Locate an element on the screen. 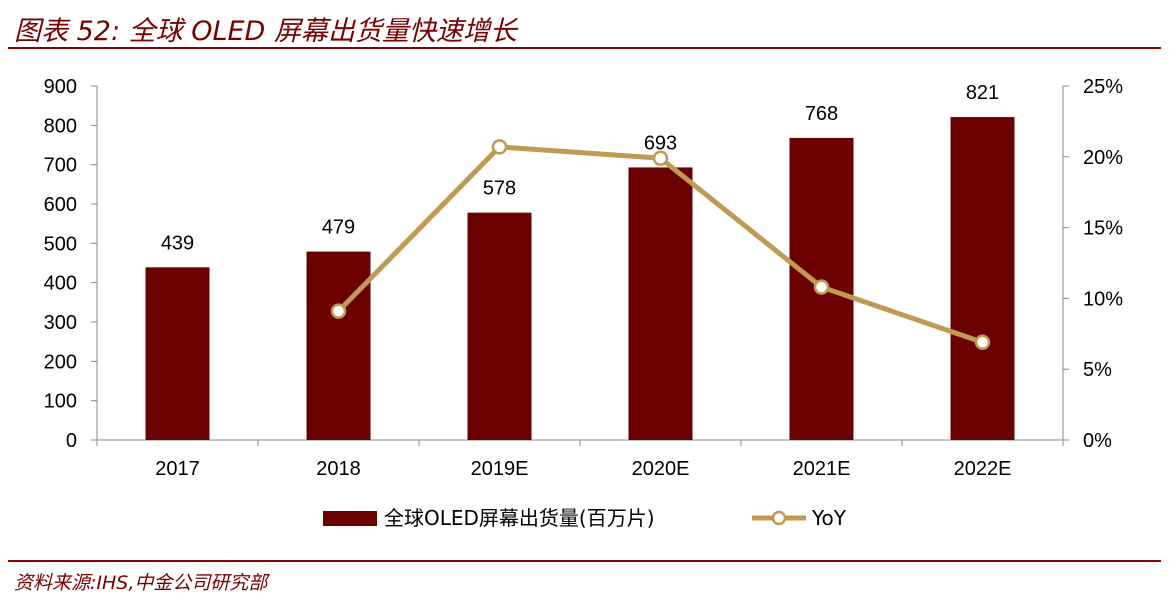 Image resolution: width=1169 pixels, height=605 pixels. y-left-tick-label: 900 is located at coordinates (60, 87).